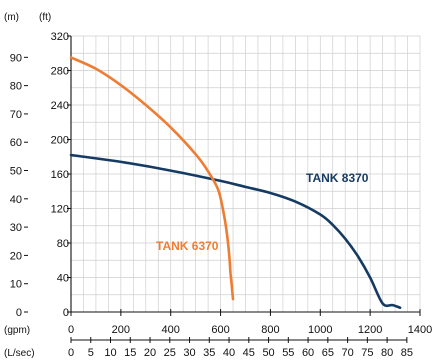  What do you see at coordinates (60, 141) in the screenshot?
I see `y-ft-tick-label: 200` at bounding box center [60, 141].